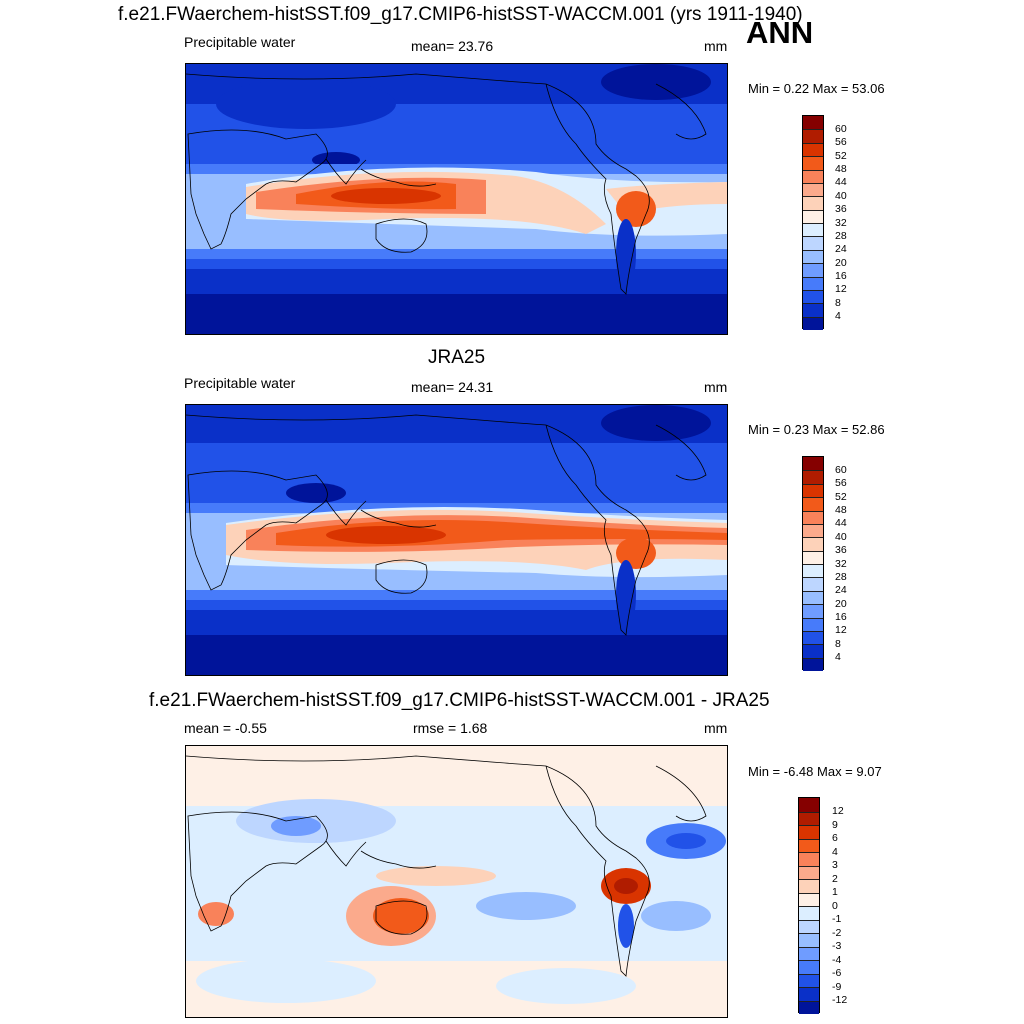  Describe the element at coordinates (835, 905) in the screenshot. I see `colorbar-tick-label: 0` at that location.